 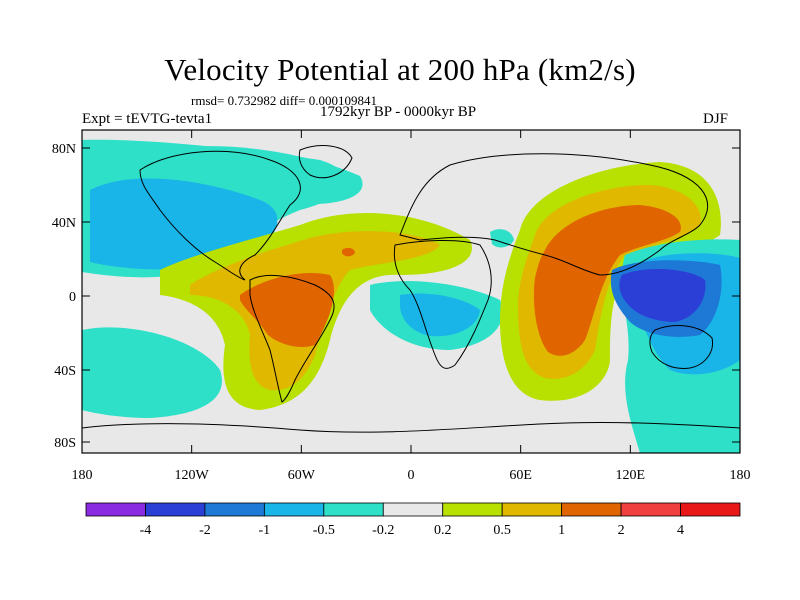 What do you see at coordinates (192, 475) in the screenshot?
I see `longitude-label: 120W` at bounding box center [192, 475].